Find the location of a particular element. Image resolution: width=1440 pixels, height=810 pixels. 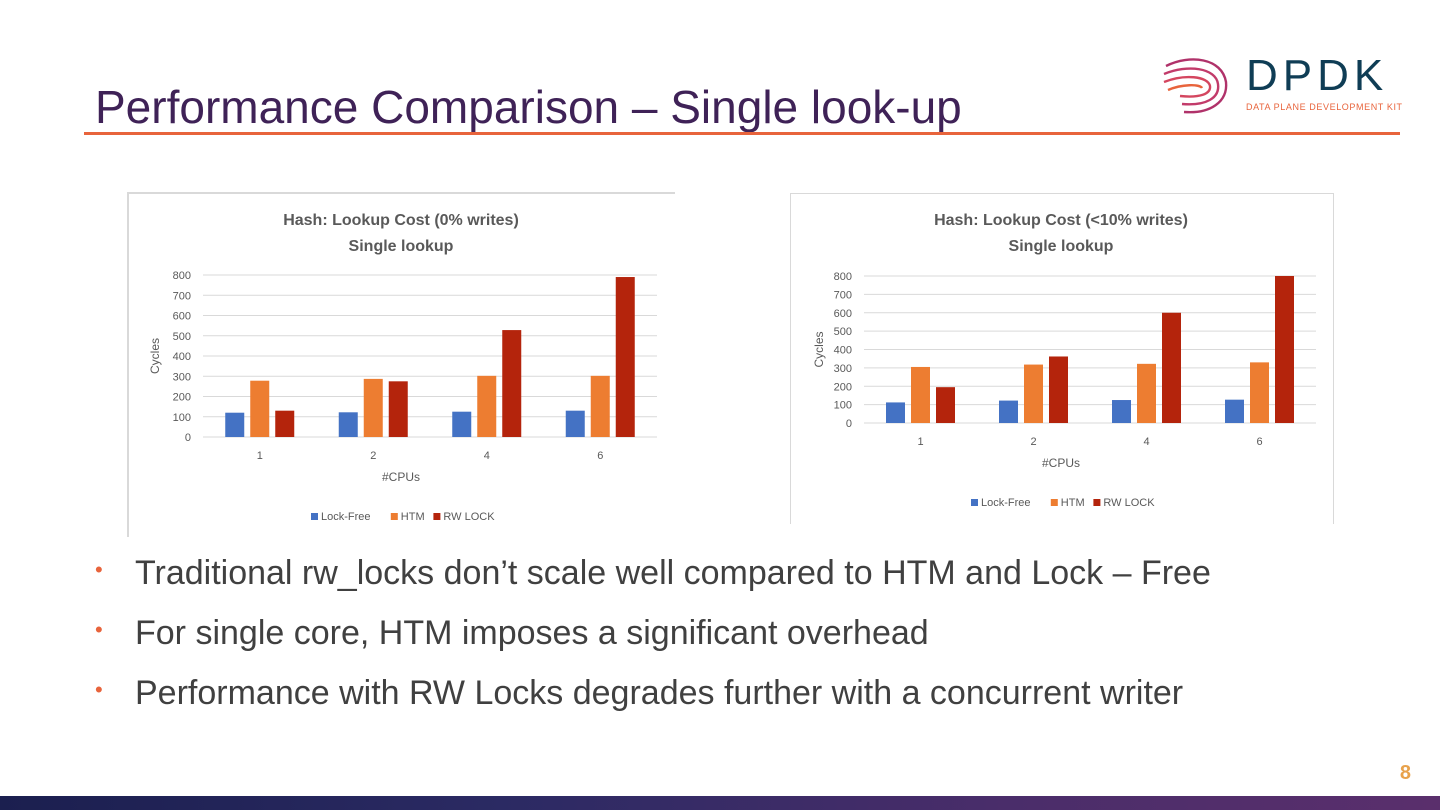

chart-title: Hash: Lookup Cost (0% writes) is located at coordinates (401, 220).